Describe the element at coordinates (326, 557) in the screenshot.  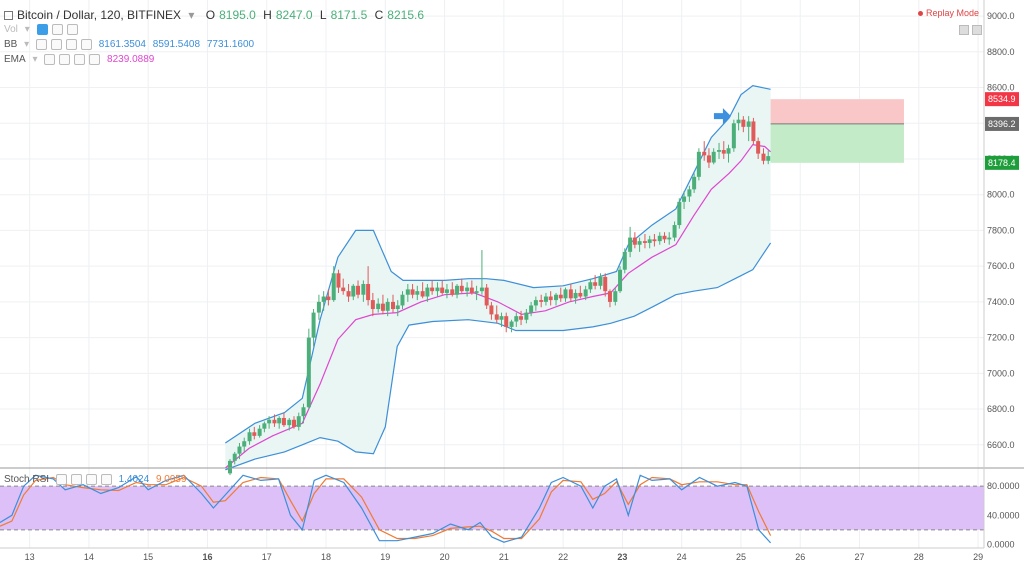
I see `time-tick-label: 18` at that location.